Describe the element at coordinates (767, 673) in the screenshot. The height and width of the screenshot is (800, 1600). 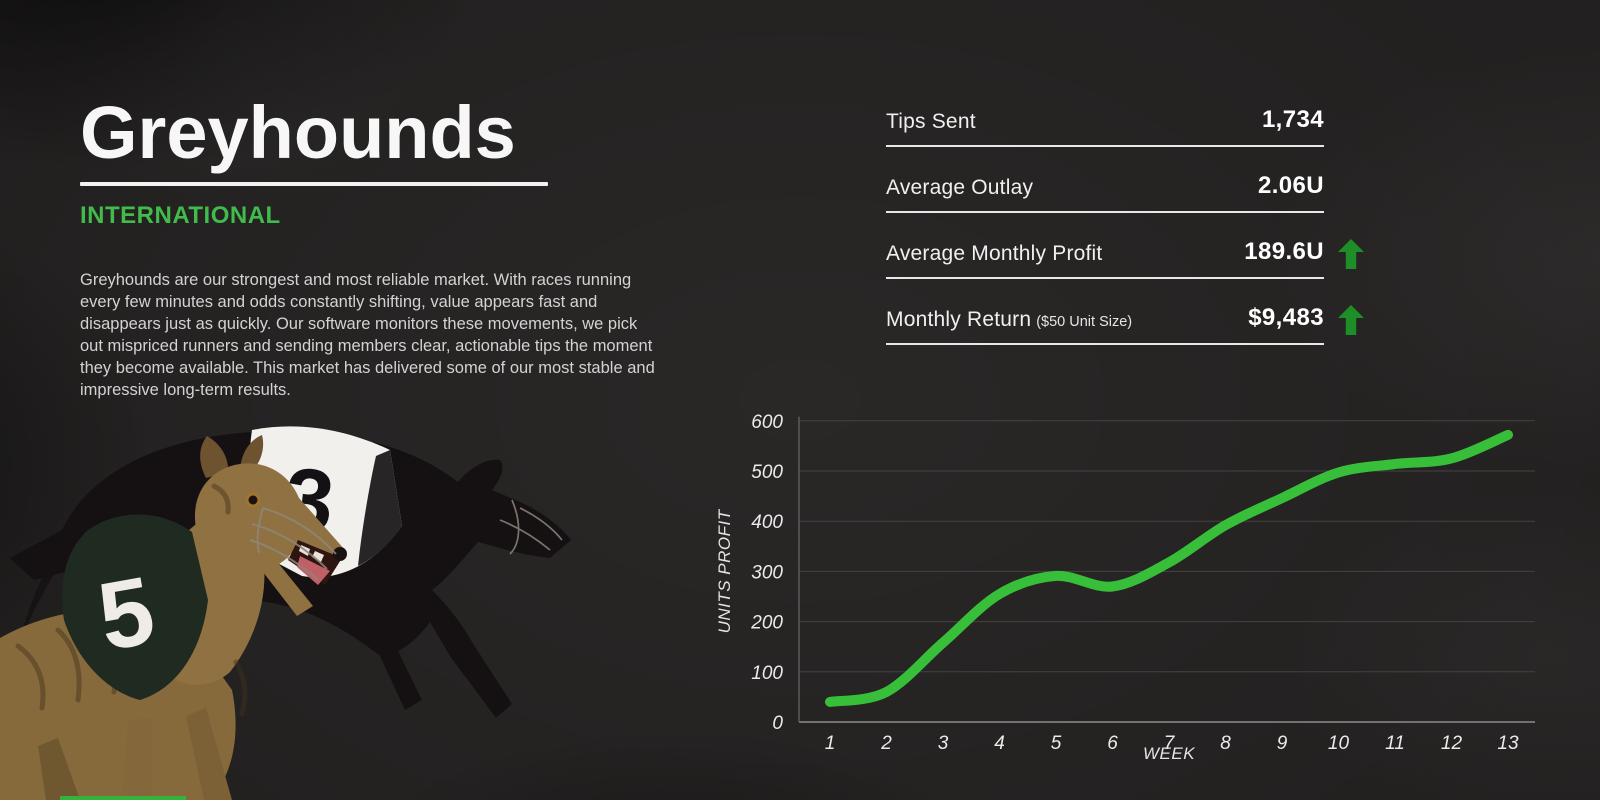
I see `y-tick-label: 100` at that location.